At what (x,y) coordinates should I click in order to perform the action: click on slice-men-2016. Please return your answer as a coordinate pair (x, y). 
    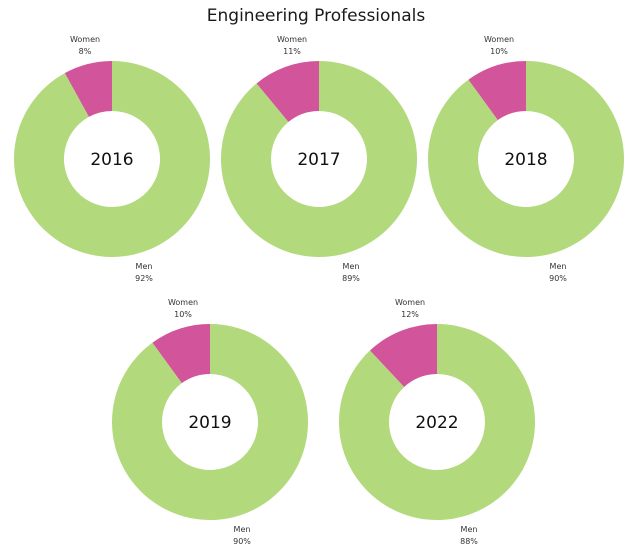
    Looking at the image, I should click on (112, 159).